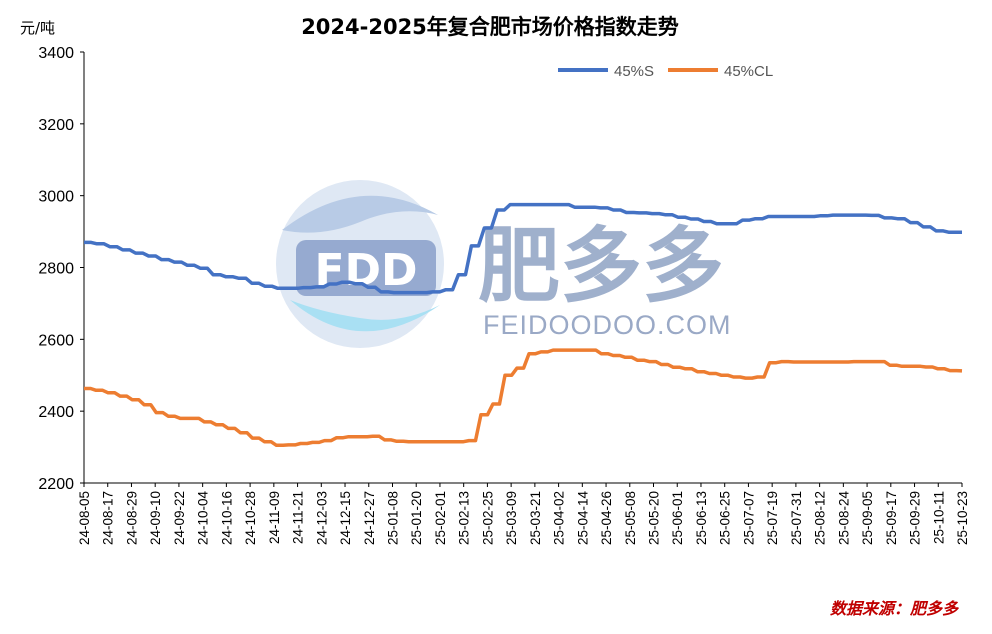 This screenshot has width=992, height=634. I want to click on x-tick-label: 24-10-16, so click(226, 518).